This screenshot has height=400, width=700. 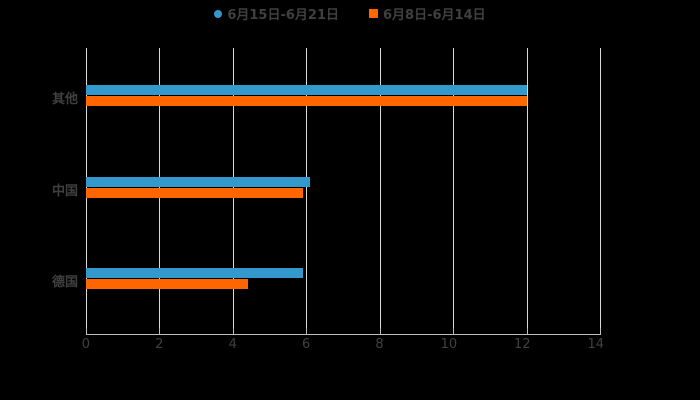 What do you see at coordinates (218, 13) in the screenshot?
I see `legend-marker-blue-icon` at bounding box center [218, 13].